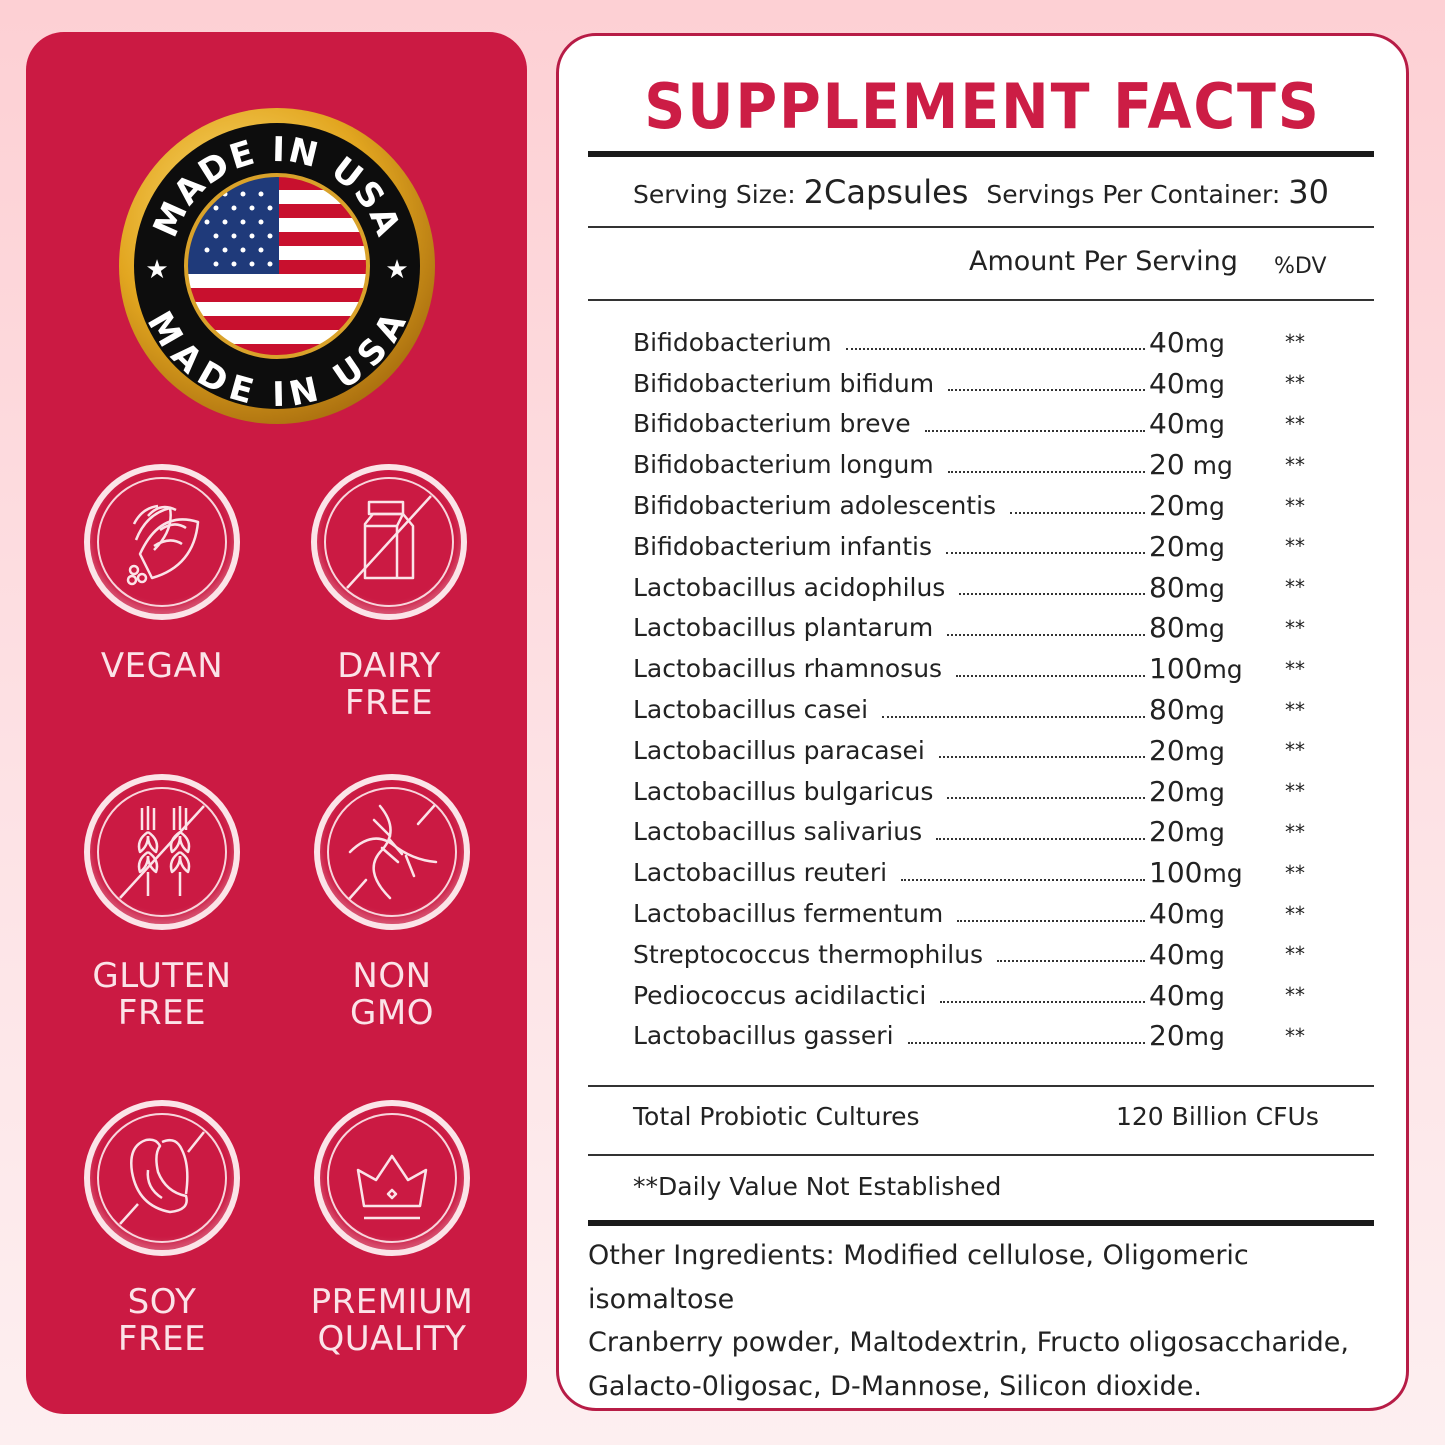  I want to click on feature-label: PREMIUM QUALITY, so click(392, 1320).